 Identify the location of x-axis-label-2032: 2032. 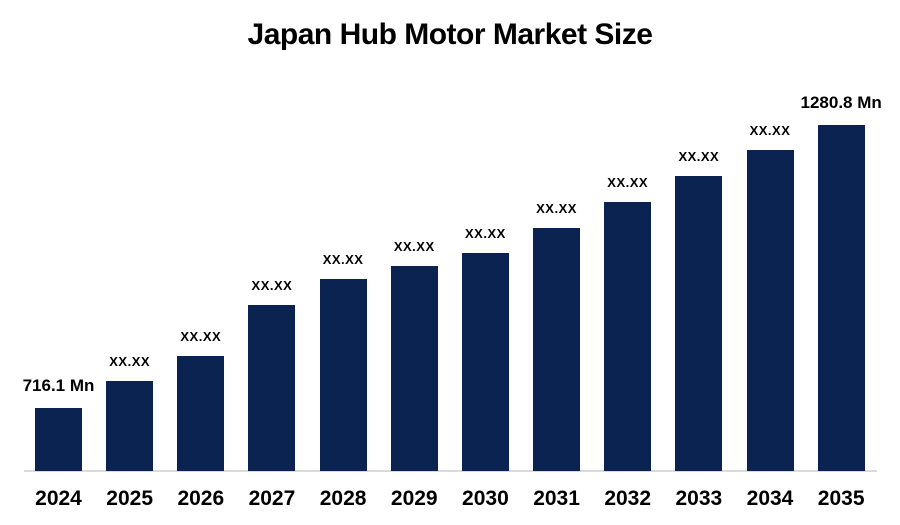
(628, 498).